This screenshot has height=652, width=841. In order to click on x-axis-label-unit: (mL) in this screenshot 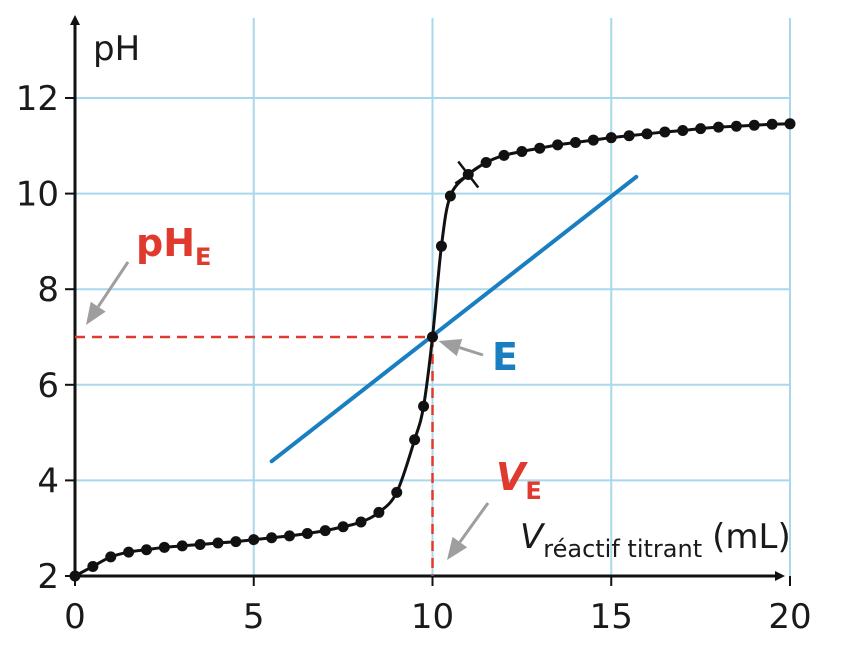, I will do `click(751, 537)`.